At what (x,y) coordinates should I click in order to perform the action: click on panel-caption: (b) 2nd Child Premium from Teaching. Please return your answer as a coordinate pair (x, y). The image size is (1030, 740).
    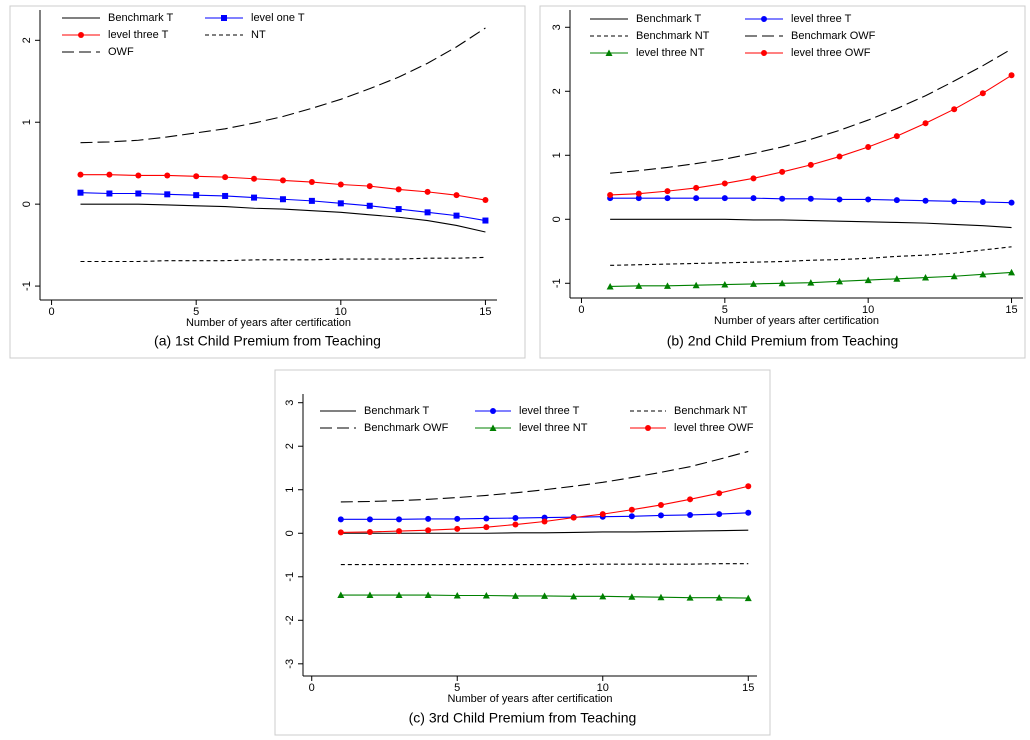
    Looking at the image, I should click on (783, 341).